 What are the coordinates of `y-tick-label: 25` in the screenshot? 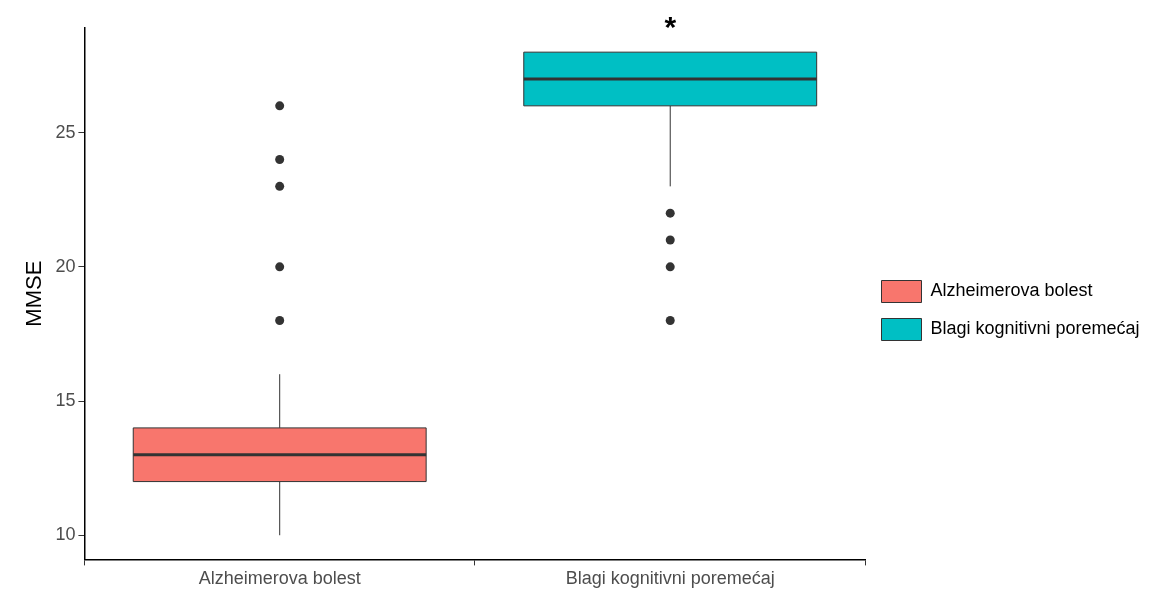 It's located at (65, 131).